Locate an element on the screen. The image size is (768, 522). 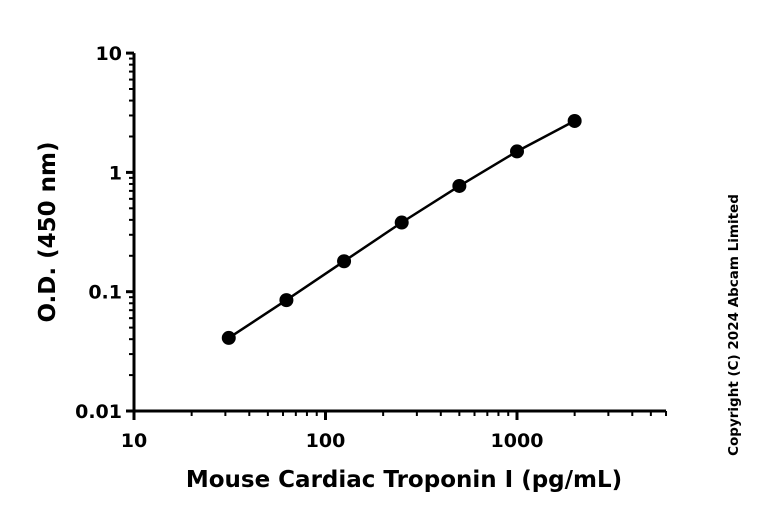
x-axis-title: Mouse Cardiac Troponin I (pg/mL) is located at coordinates (404, 480).